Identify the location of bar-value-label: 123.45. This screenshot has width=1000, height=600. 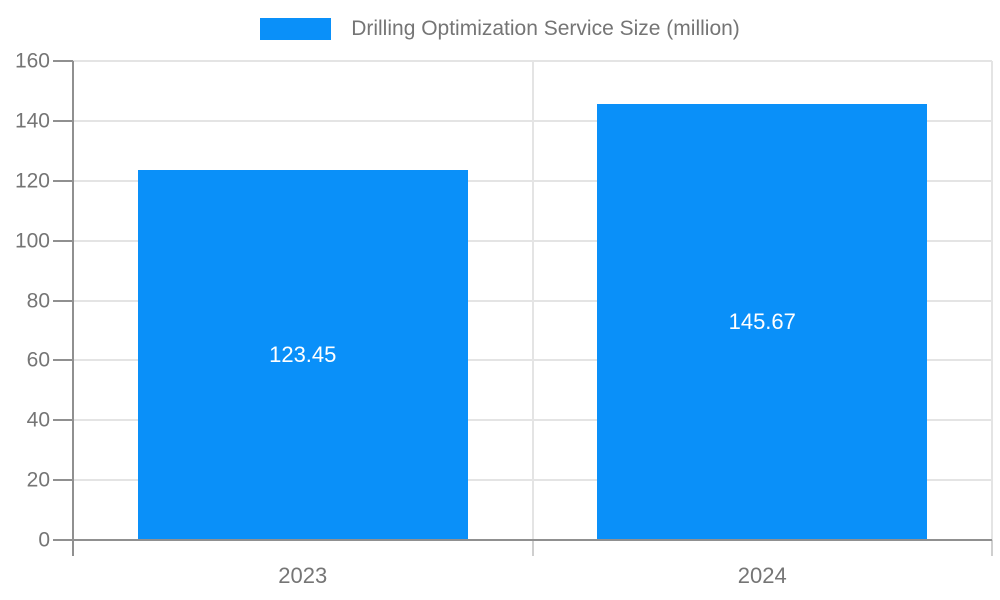
(303, 355).